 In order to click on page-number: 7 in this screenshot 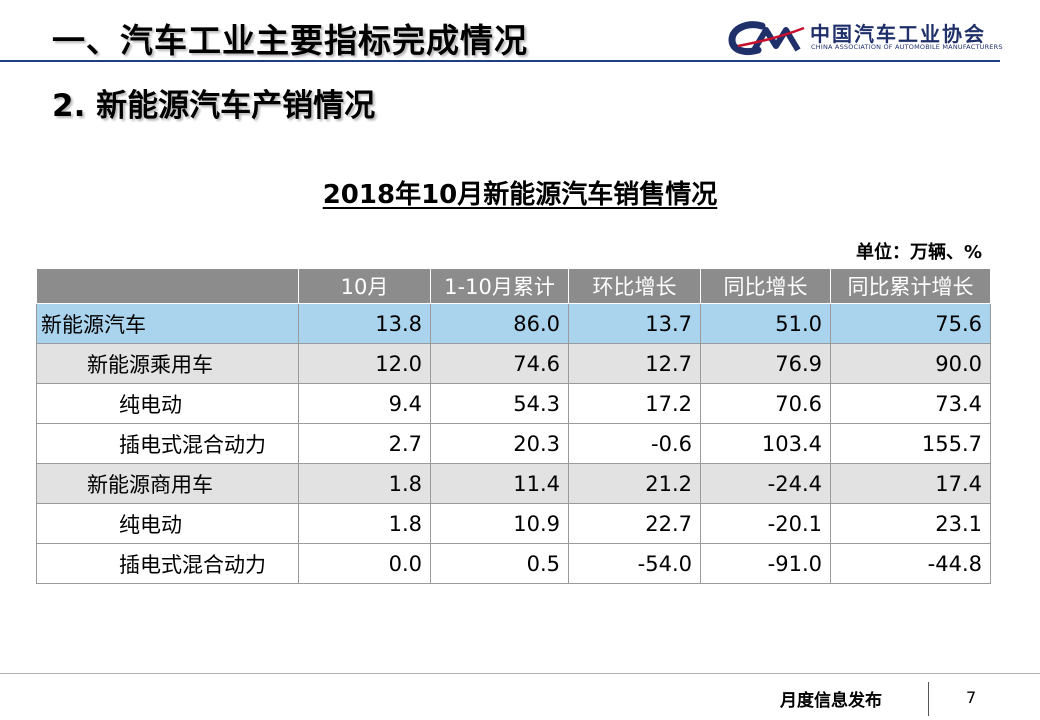, I will do `click(971, 697)`.